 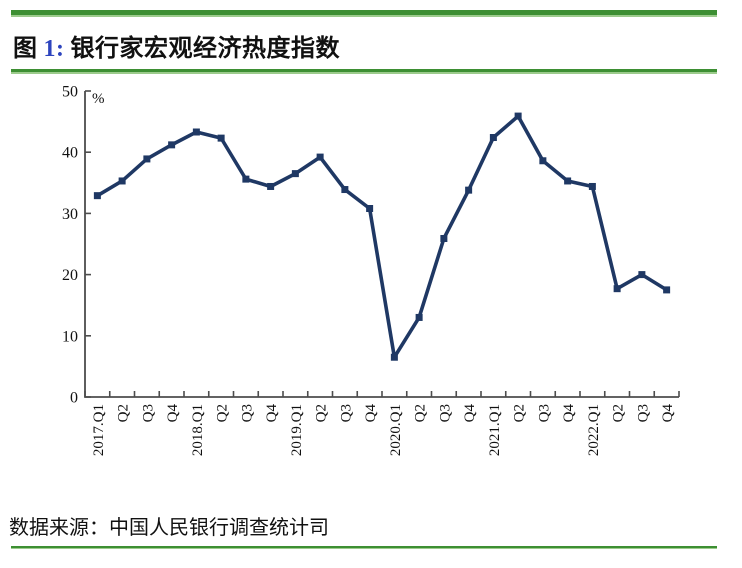 What do you see at coordinates (70, 214) in the screenshot?
I see `y-tick-label: 30` at bounding box center [70, 214].